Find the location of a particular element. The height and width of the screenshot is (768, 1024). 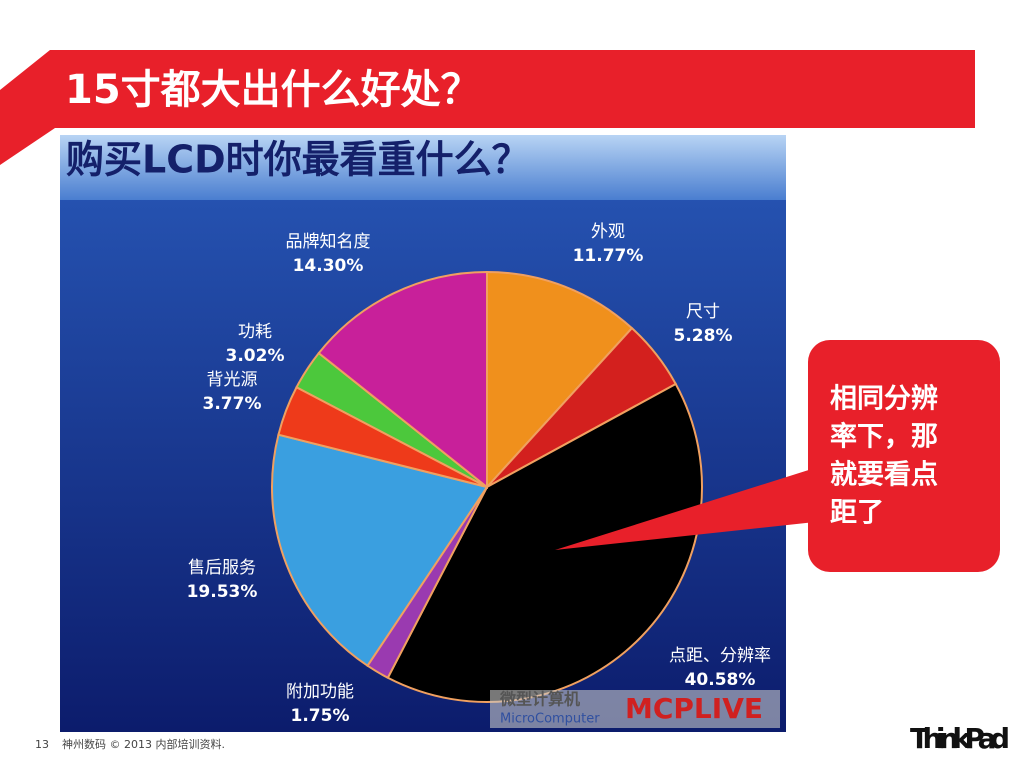

callout is located at coordinates (904, 456).